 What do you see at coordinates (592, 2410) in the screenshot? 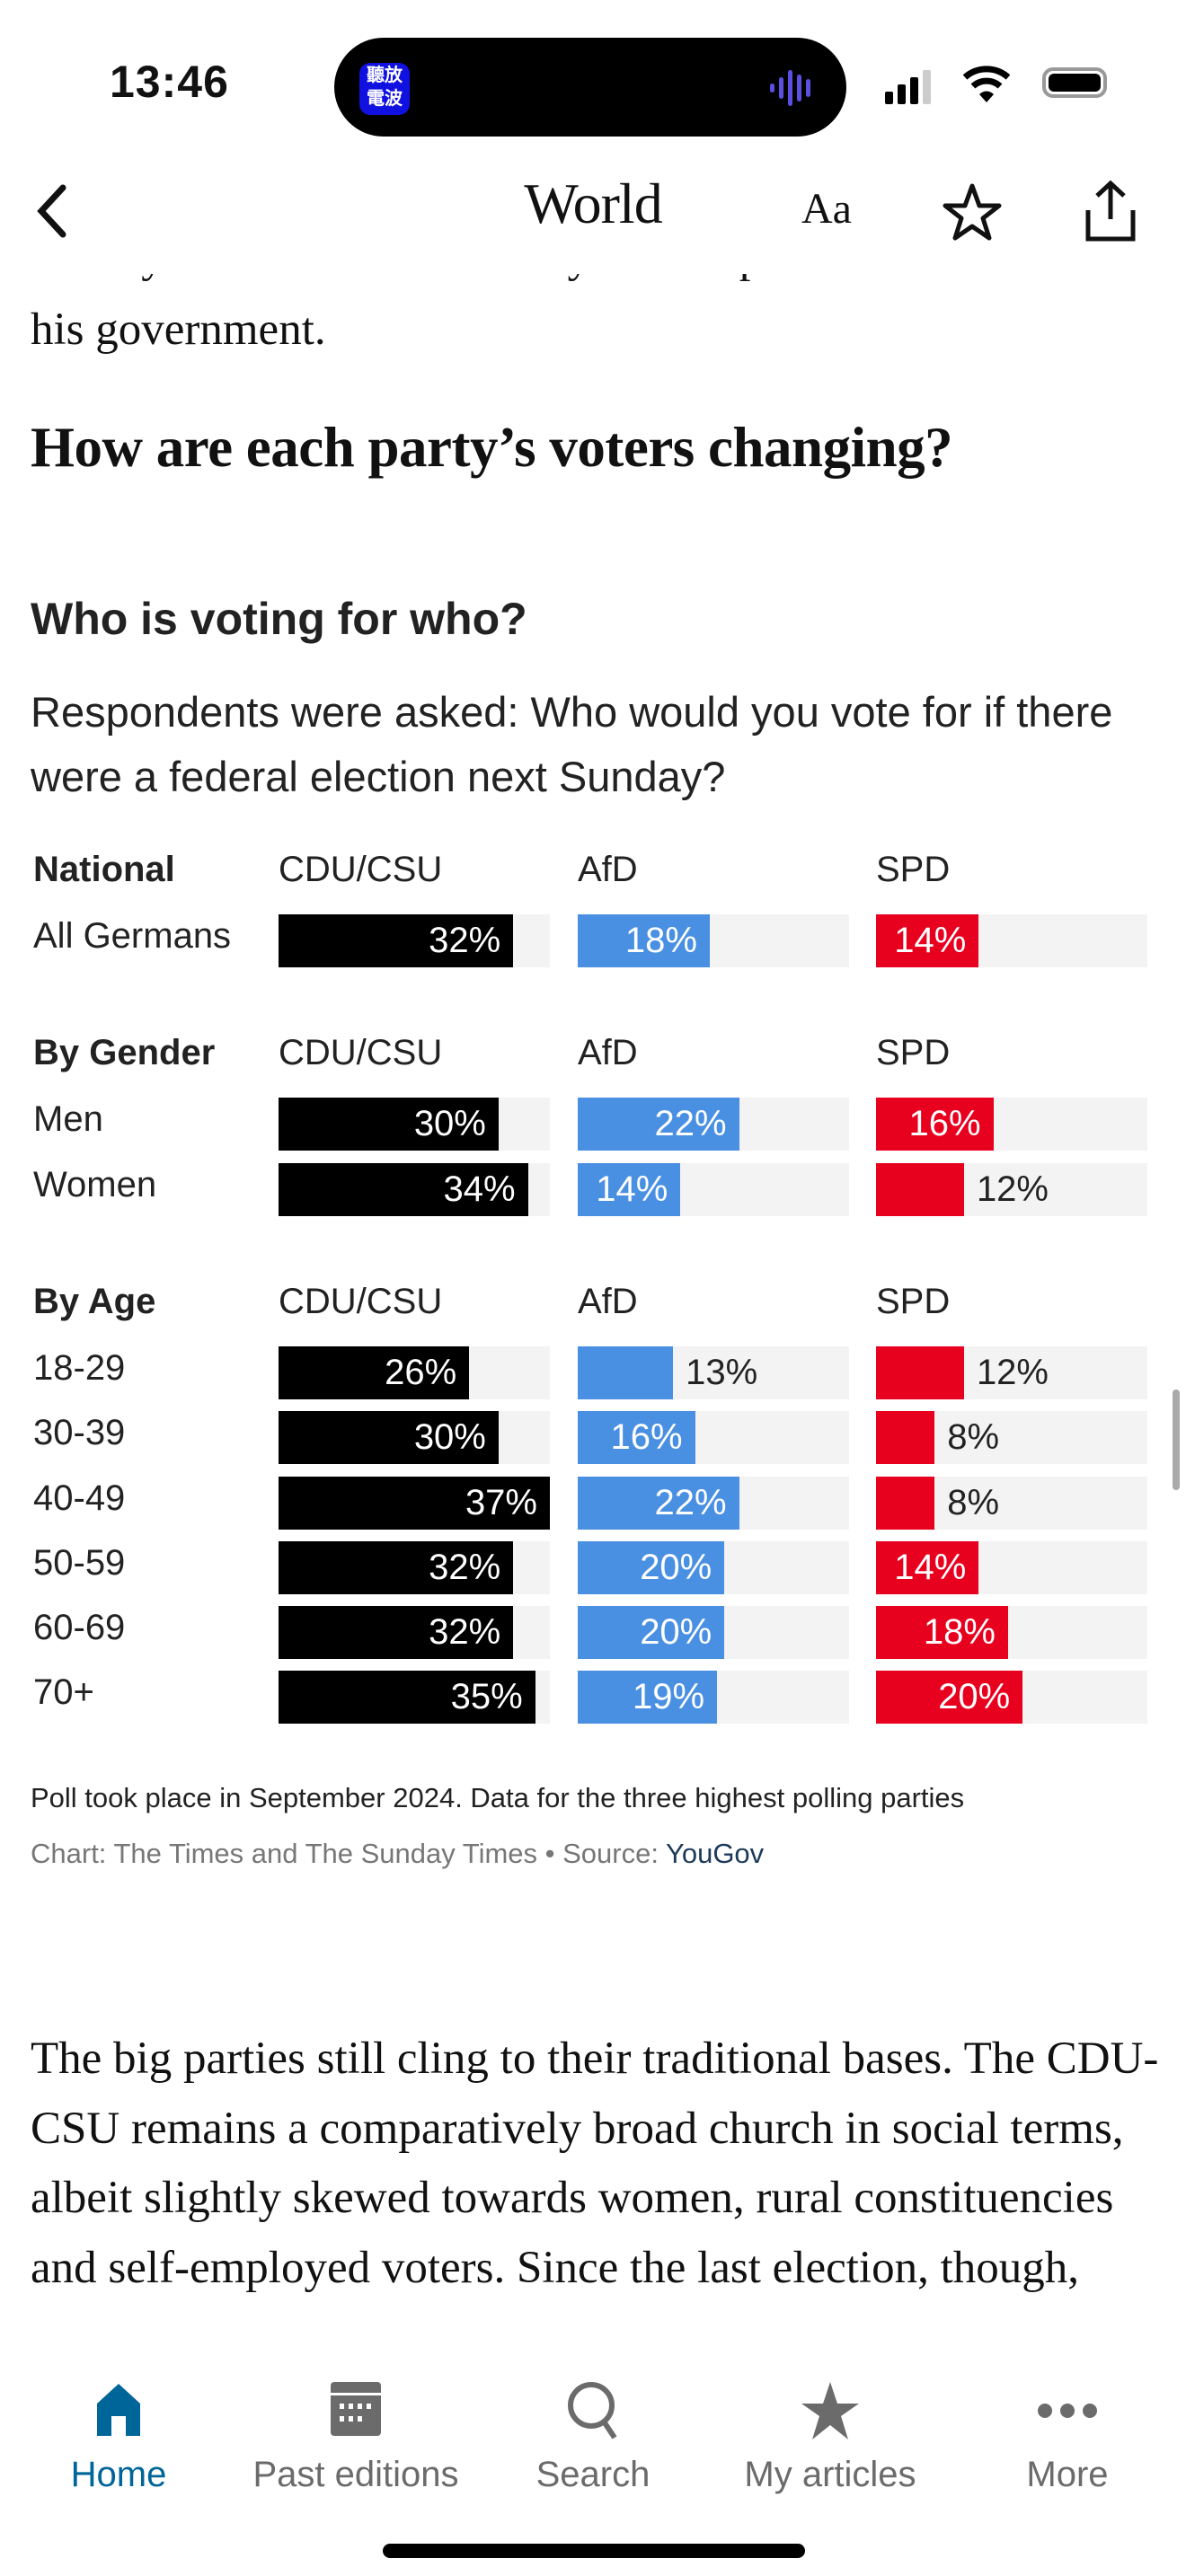
I see `search-icon` at bounding box center [592, 2410].